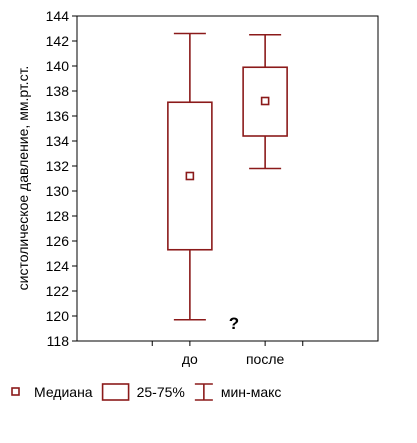  I want to click on y-tick-label: 132, so click(58, 166).